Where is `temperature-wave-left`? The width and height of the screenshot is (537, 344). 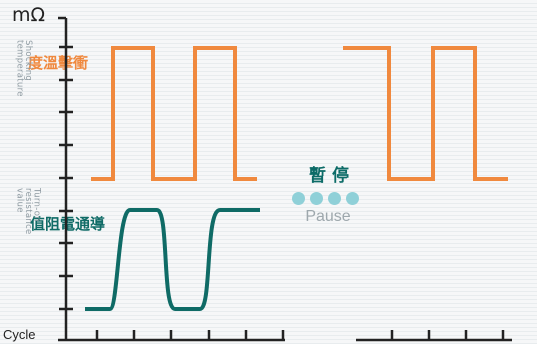 temperature-wave-left is located at coordinates (174, 113).